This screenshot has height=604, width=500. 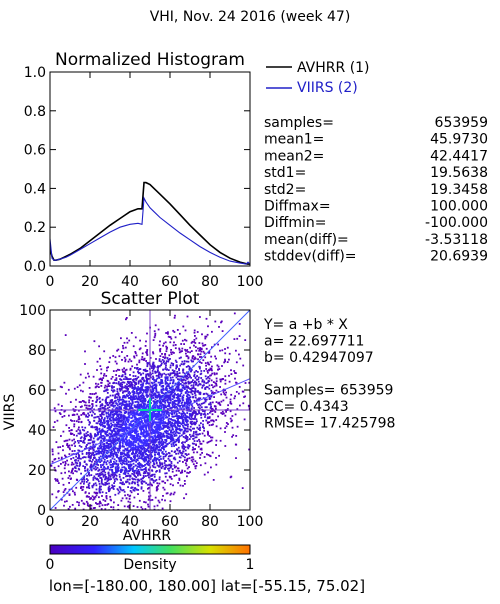 What do you see at coordinates (130, 282) in the screenshot?
I see `histogram-x-tick-label: 40` at bounding box center [130, 282].